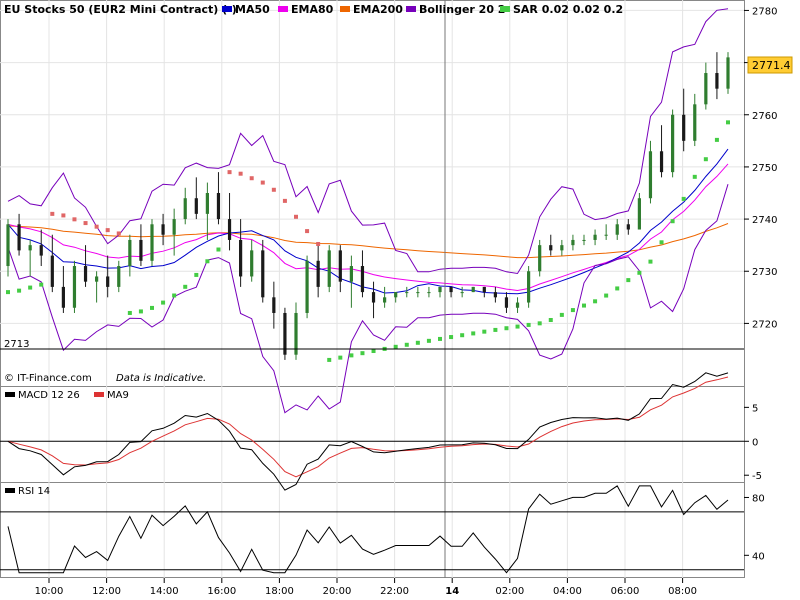 This screenshot has width=800, height=600. I want to click on rsi-tick-label: 80, so click(758, 498).